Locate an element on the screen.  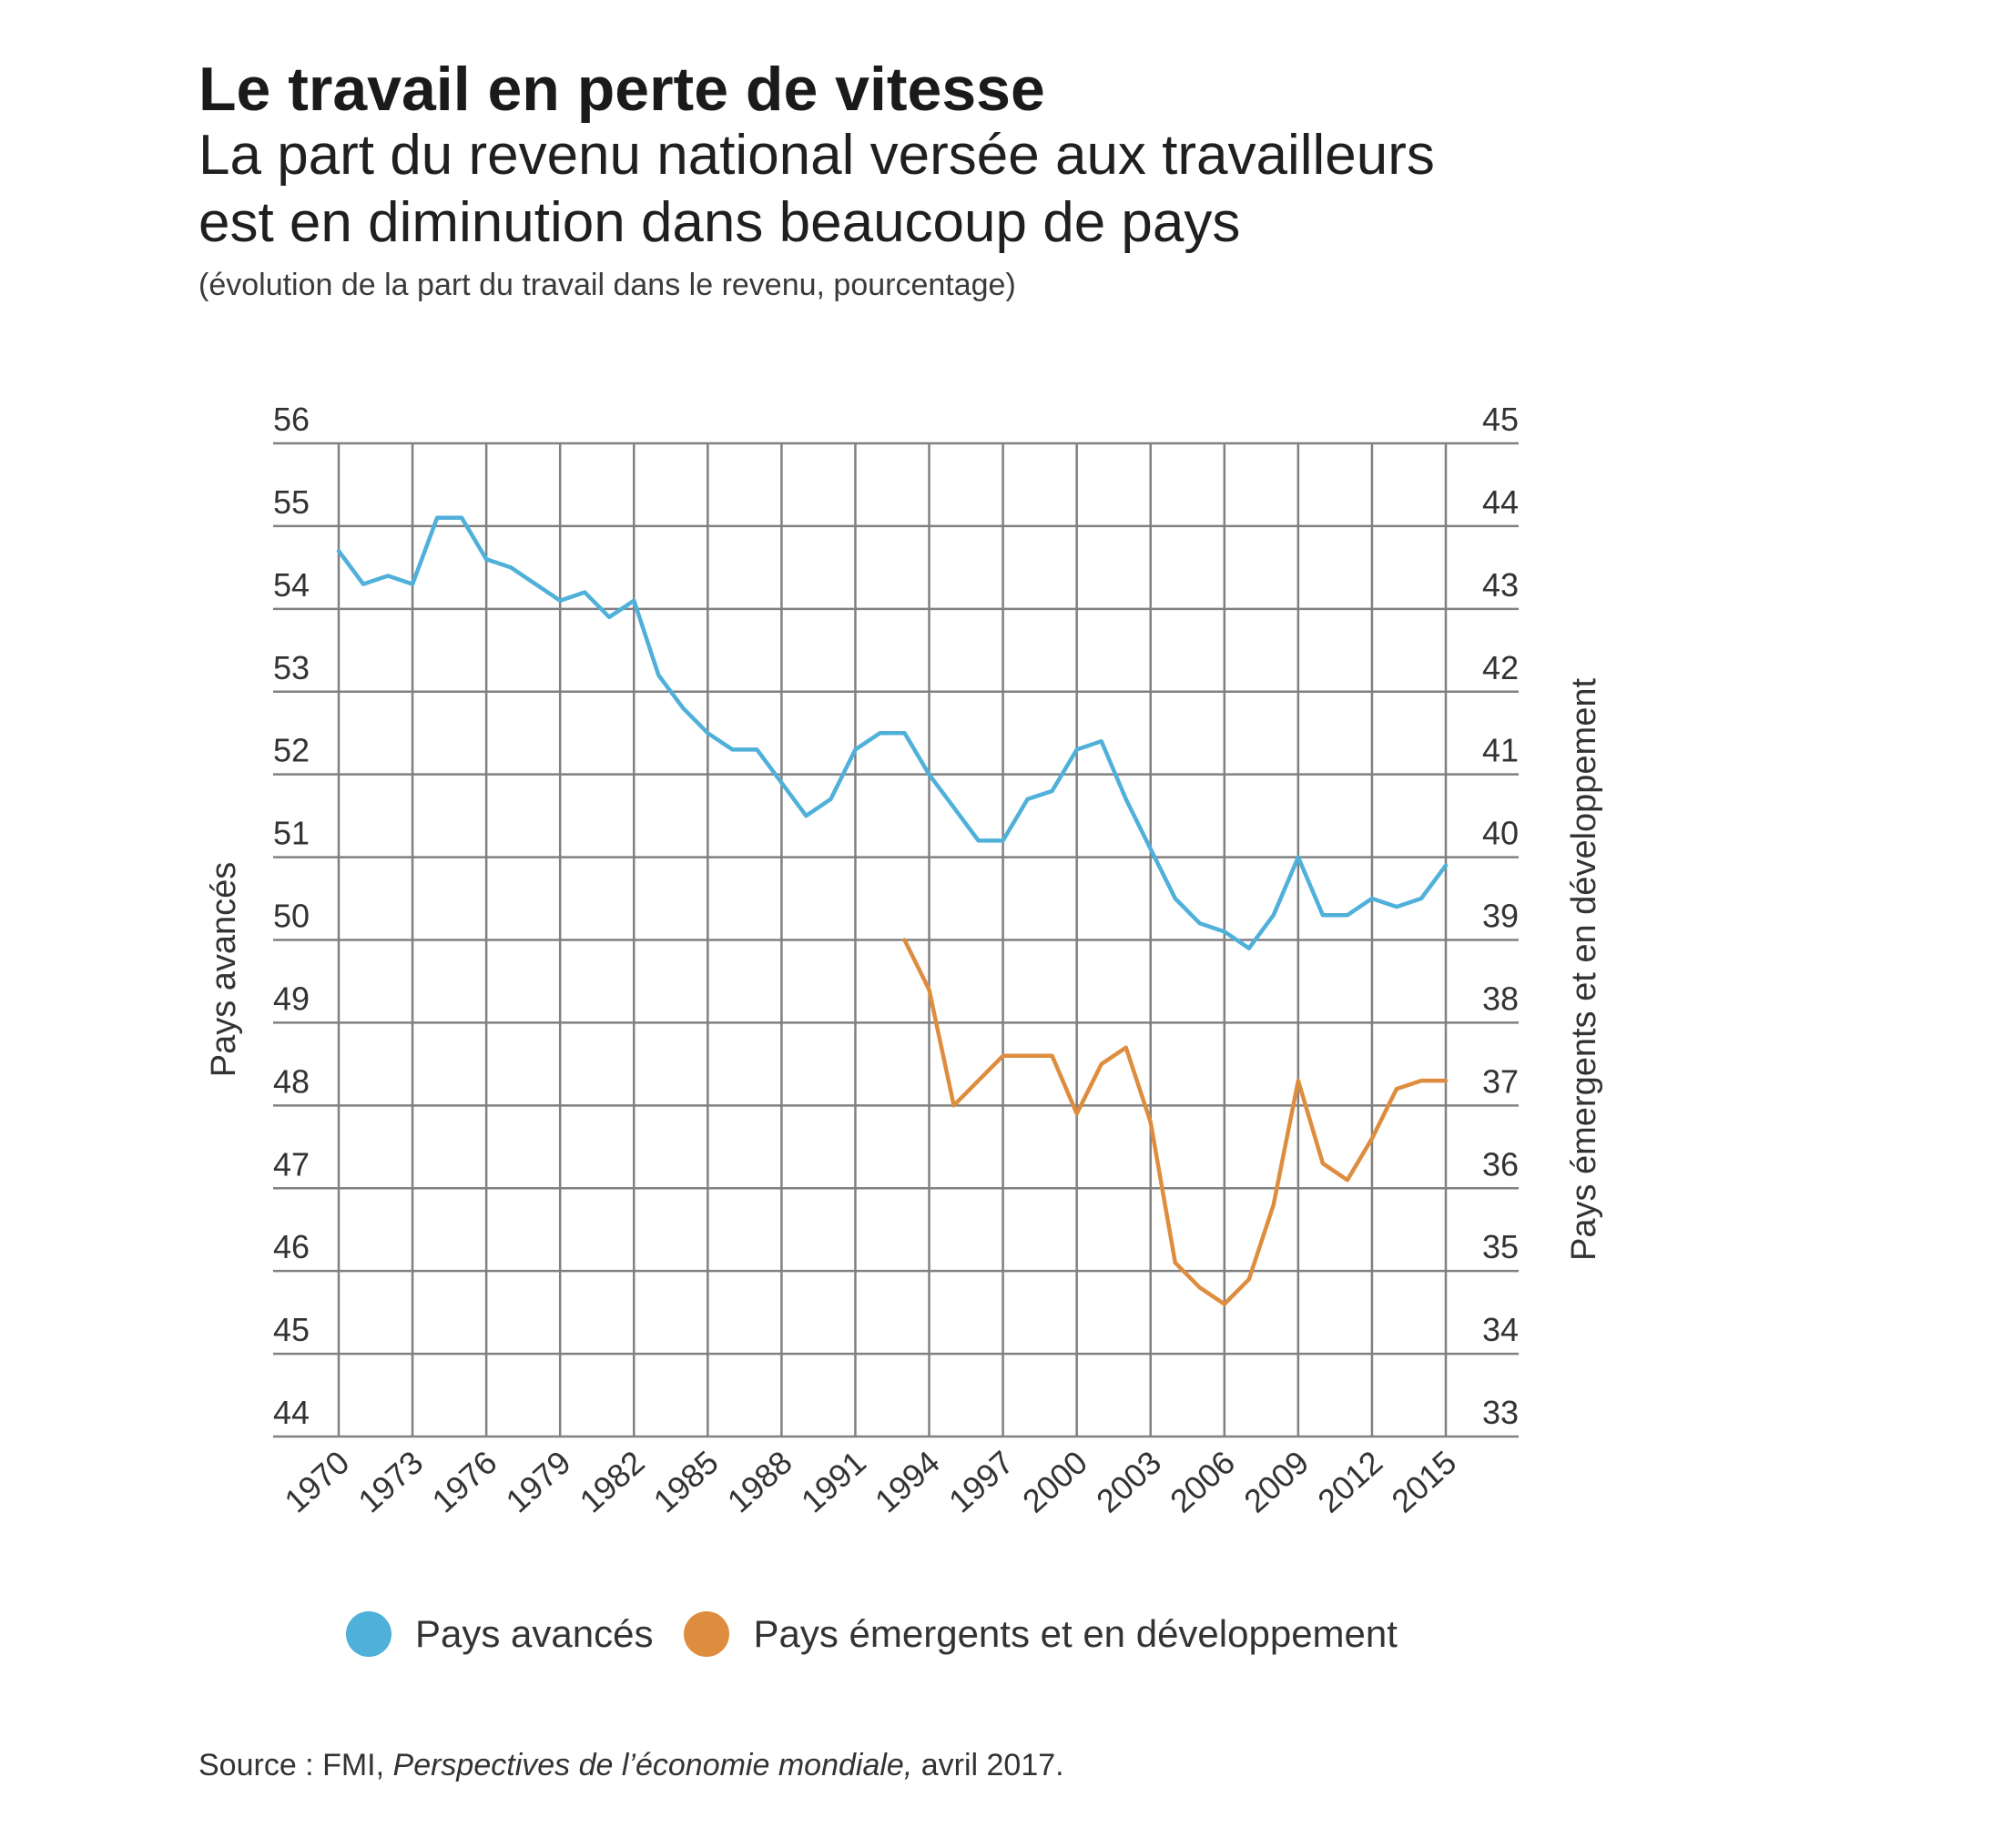
x-tick-label: 1997 is located at coordinates (981, 1481).